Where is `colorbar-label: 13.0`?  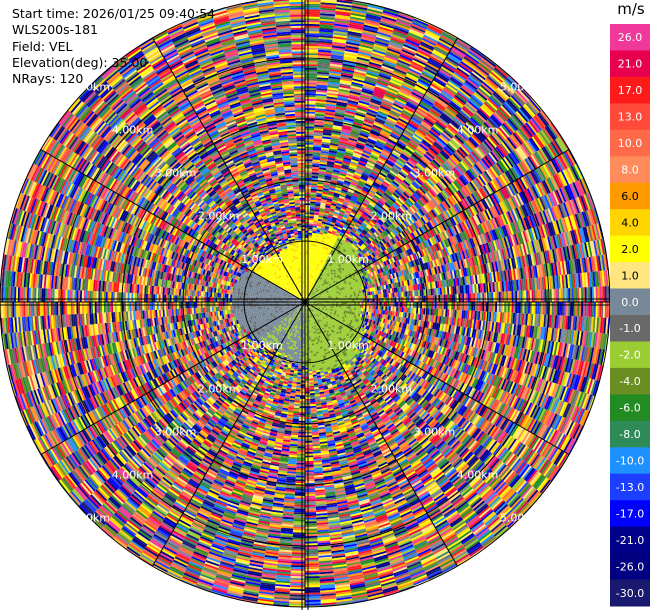
colorbar-label: 13.0 is located at coordinates (630, 117).